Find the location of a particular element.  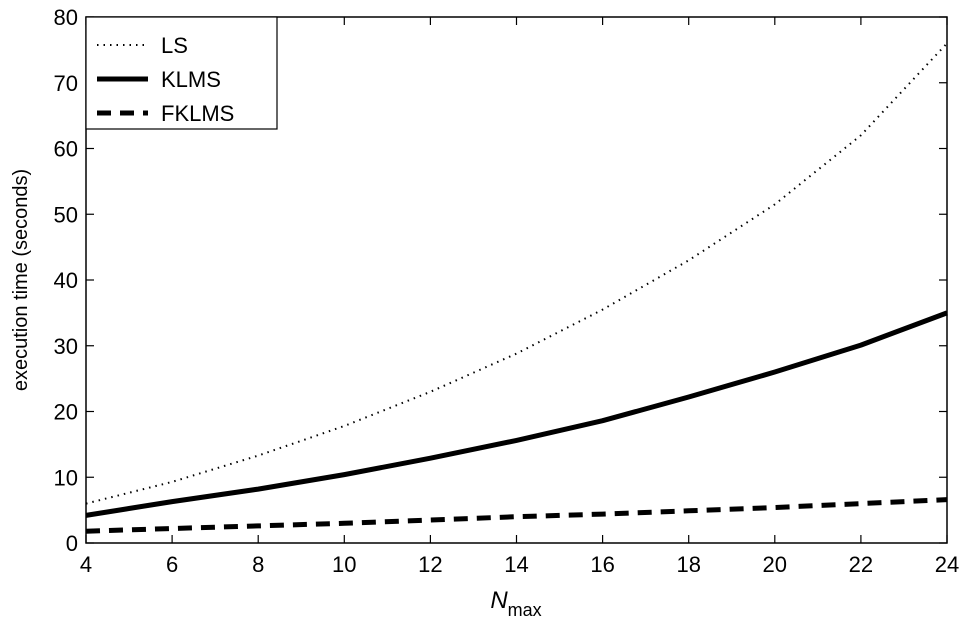

x-tick-label: 10 is located at coordinates (344, 564).